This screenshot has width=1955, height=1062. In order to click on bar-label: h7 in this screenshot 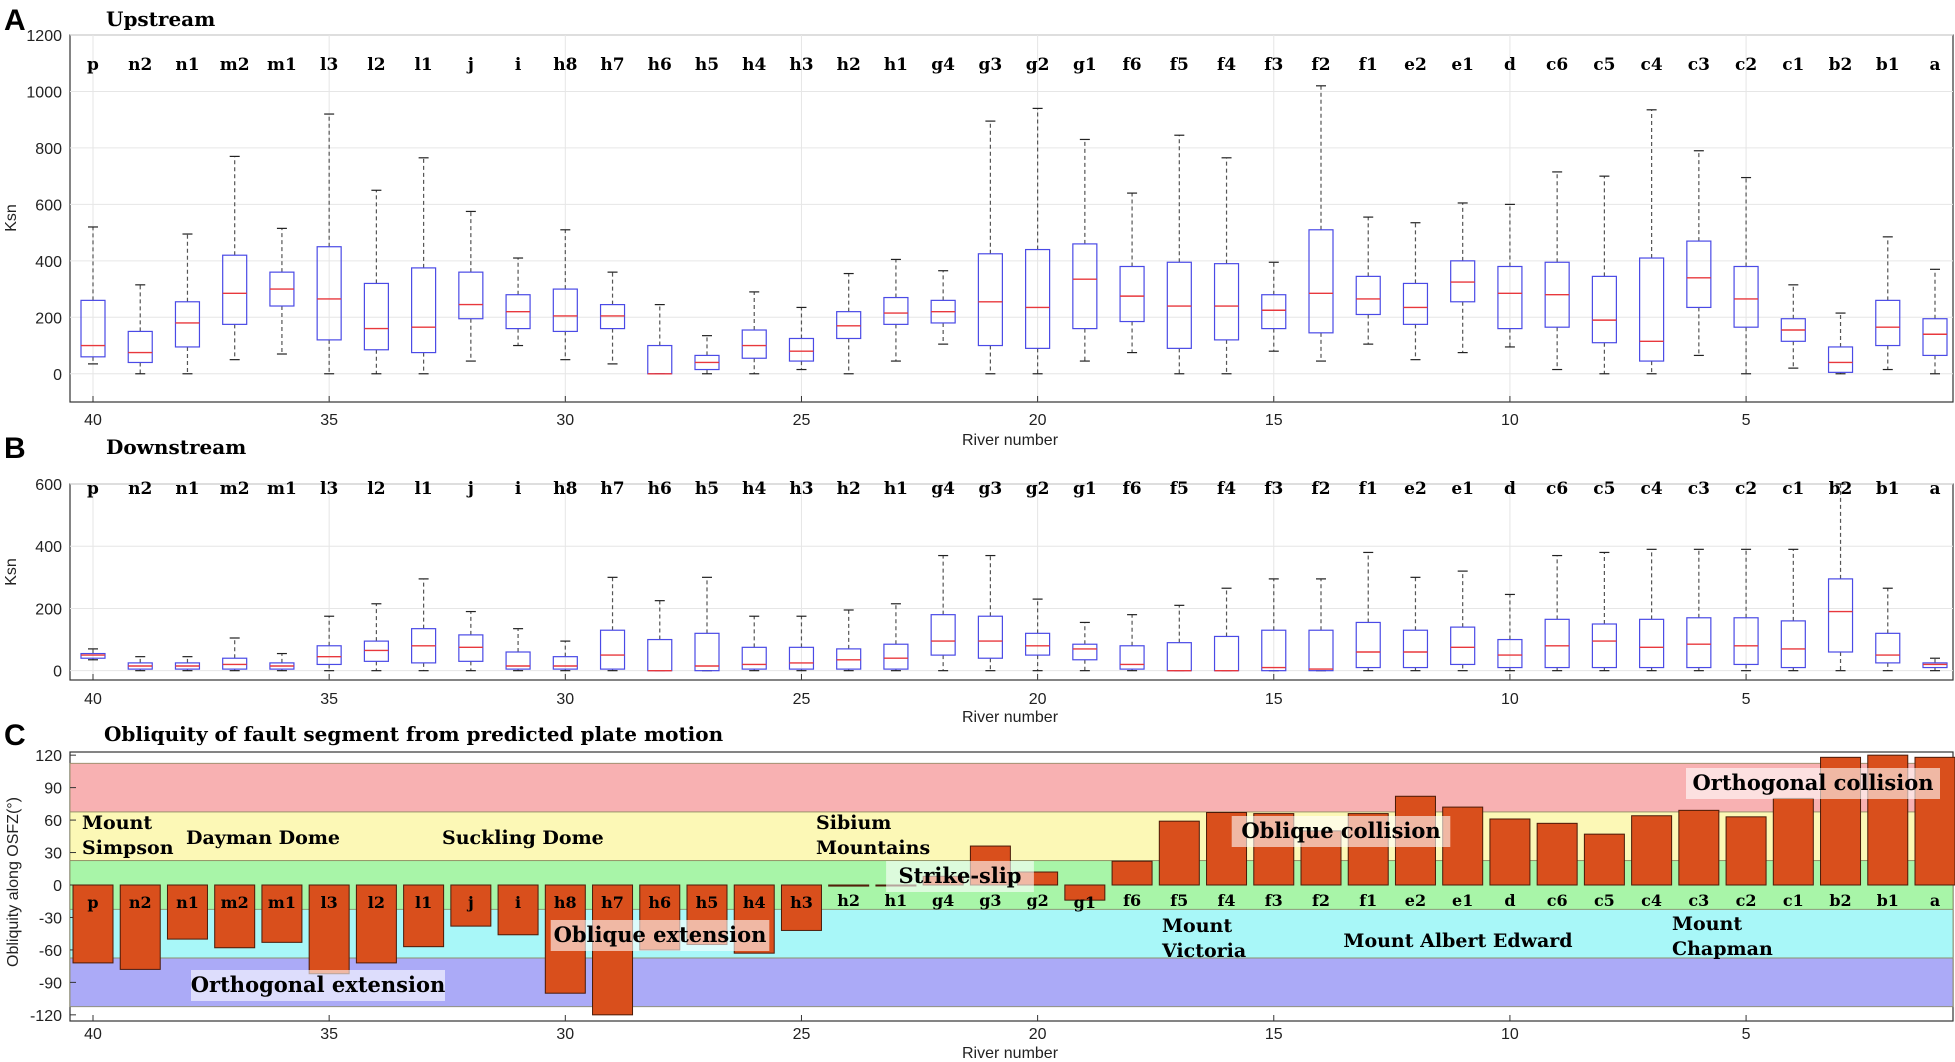, I will do `click(612, 902)`.